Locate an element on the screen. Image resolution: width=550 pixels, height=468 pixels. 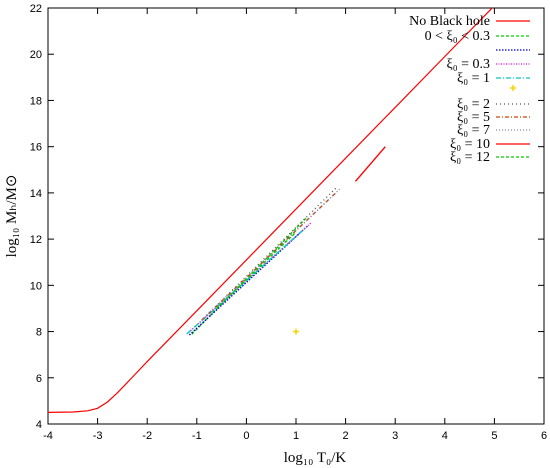
legend-label-8: ξ₀ = 5 is located at coordinates (473, 117).